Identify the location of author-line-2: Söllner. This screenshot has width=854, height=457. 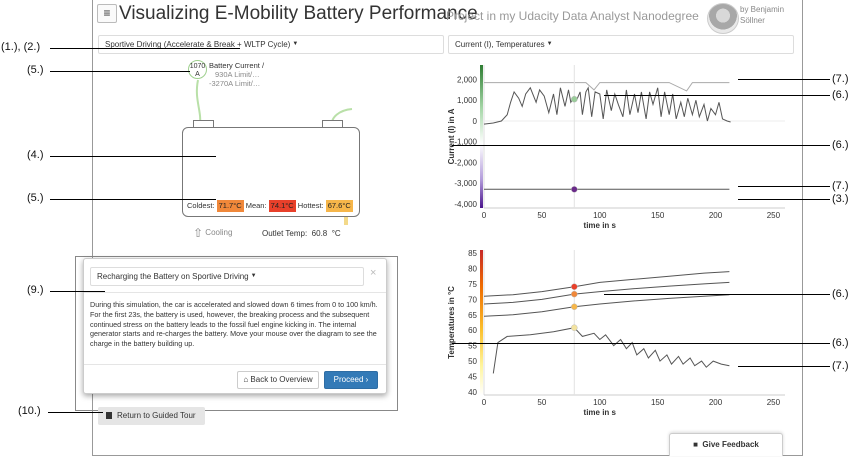
(752, 20).